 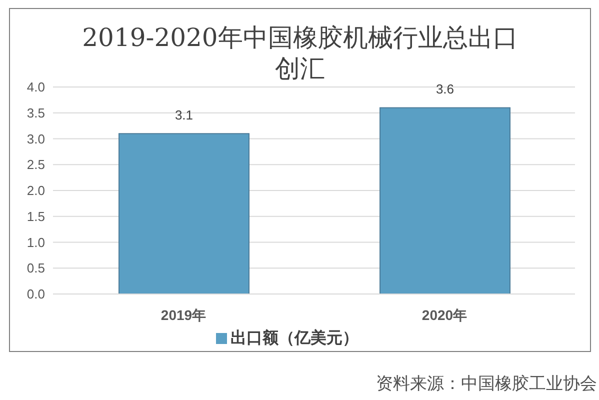 What do you see at coordinates (183, 314) in the screenshot?
I see `x-tick-label: 2019年` at bounding box center [183, 314].